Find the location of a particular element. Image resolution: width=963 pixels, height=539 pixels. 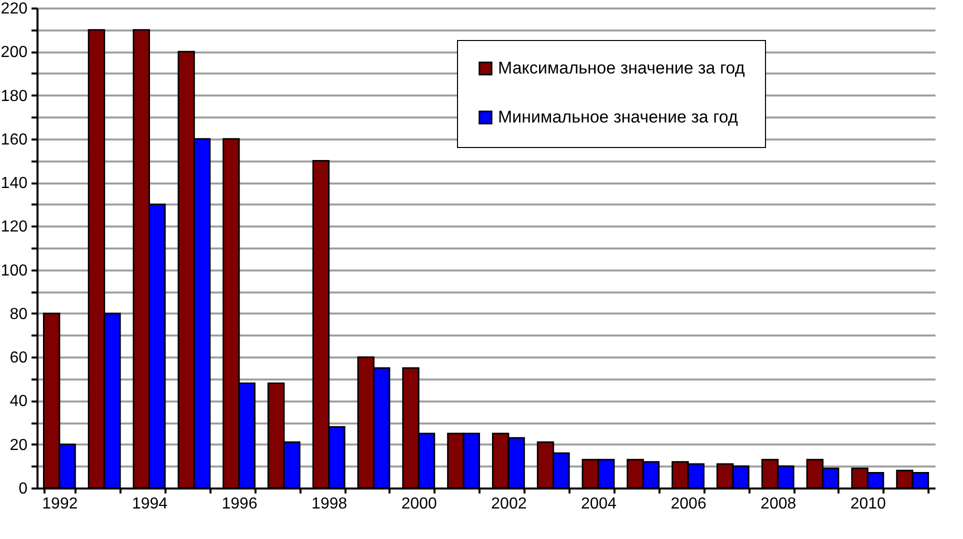

x-tick-label: 2000 is located at coordinates (419, 504).